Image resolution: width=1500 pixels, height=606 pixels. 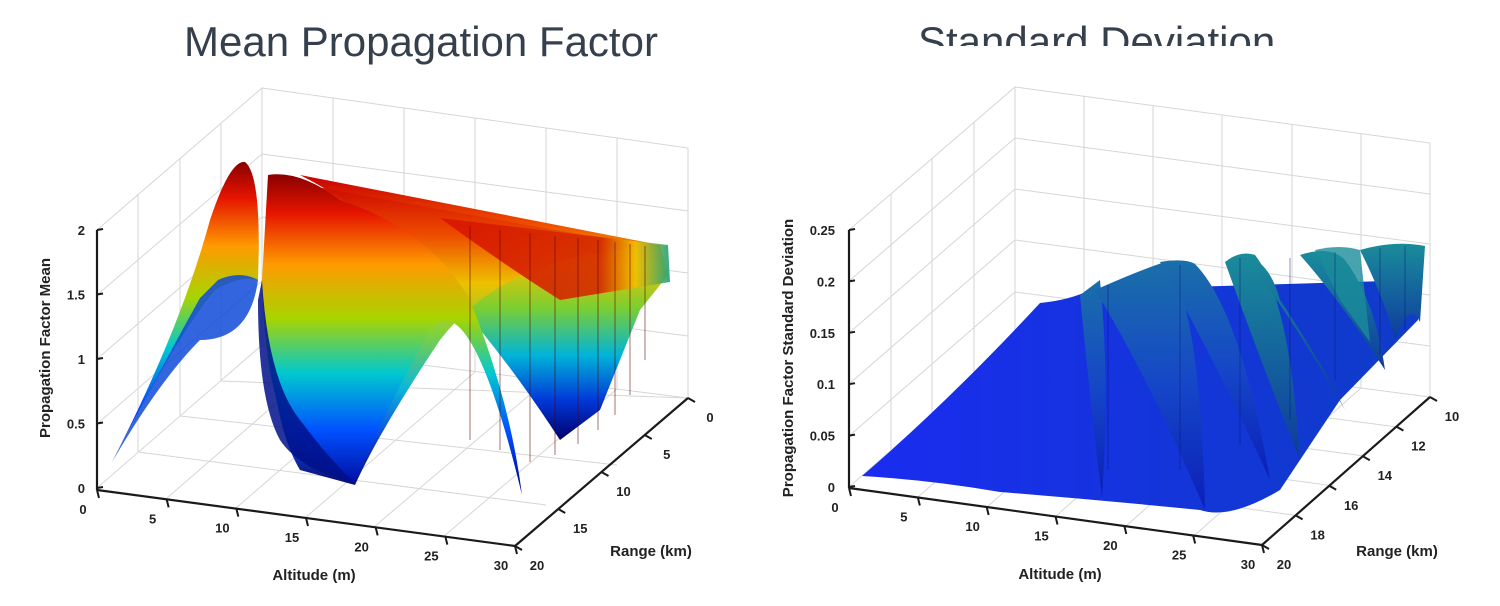 I want to click on mean-z-axis-label: Propagation Factor Mean, so click(x=45, y=348).